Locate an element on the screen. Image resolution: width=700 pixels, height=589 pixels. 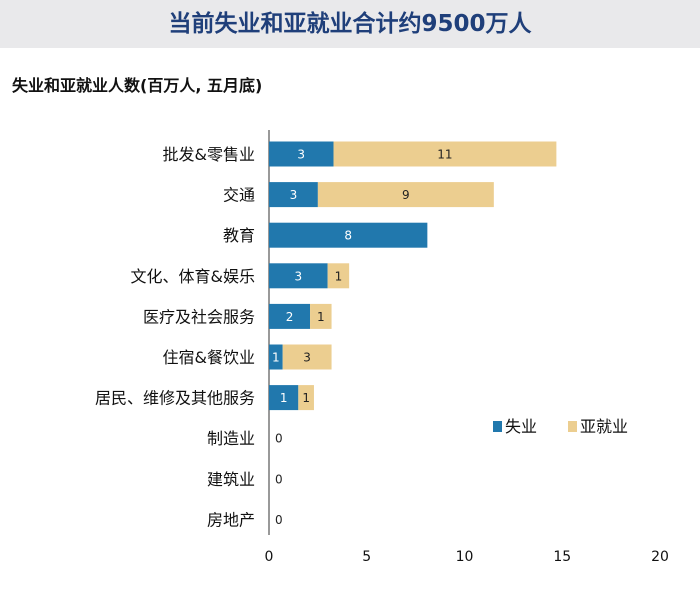
legend-swatch-unemployed is located at coordinates (497, 426).